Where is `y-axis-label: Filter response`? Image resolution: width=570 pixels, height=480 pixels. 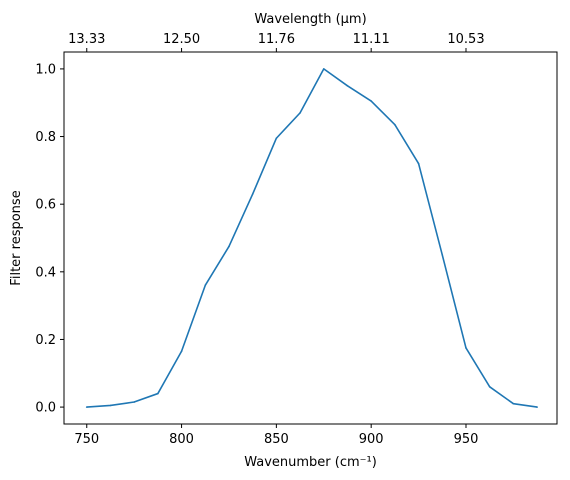
y-axis-label: Filter response is located at coordinates (16, 237).